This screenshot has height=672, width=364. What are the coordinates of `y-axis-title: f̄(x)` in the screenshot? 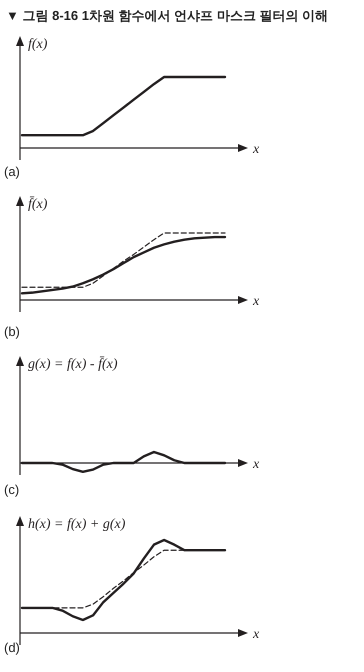 It's located at (38, 204).